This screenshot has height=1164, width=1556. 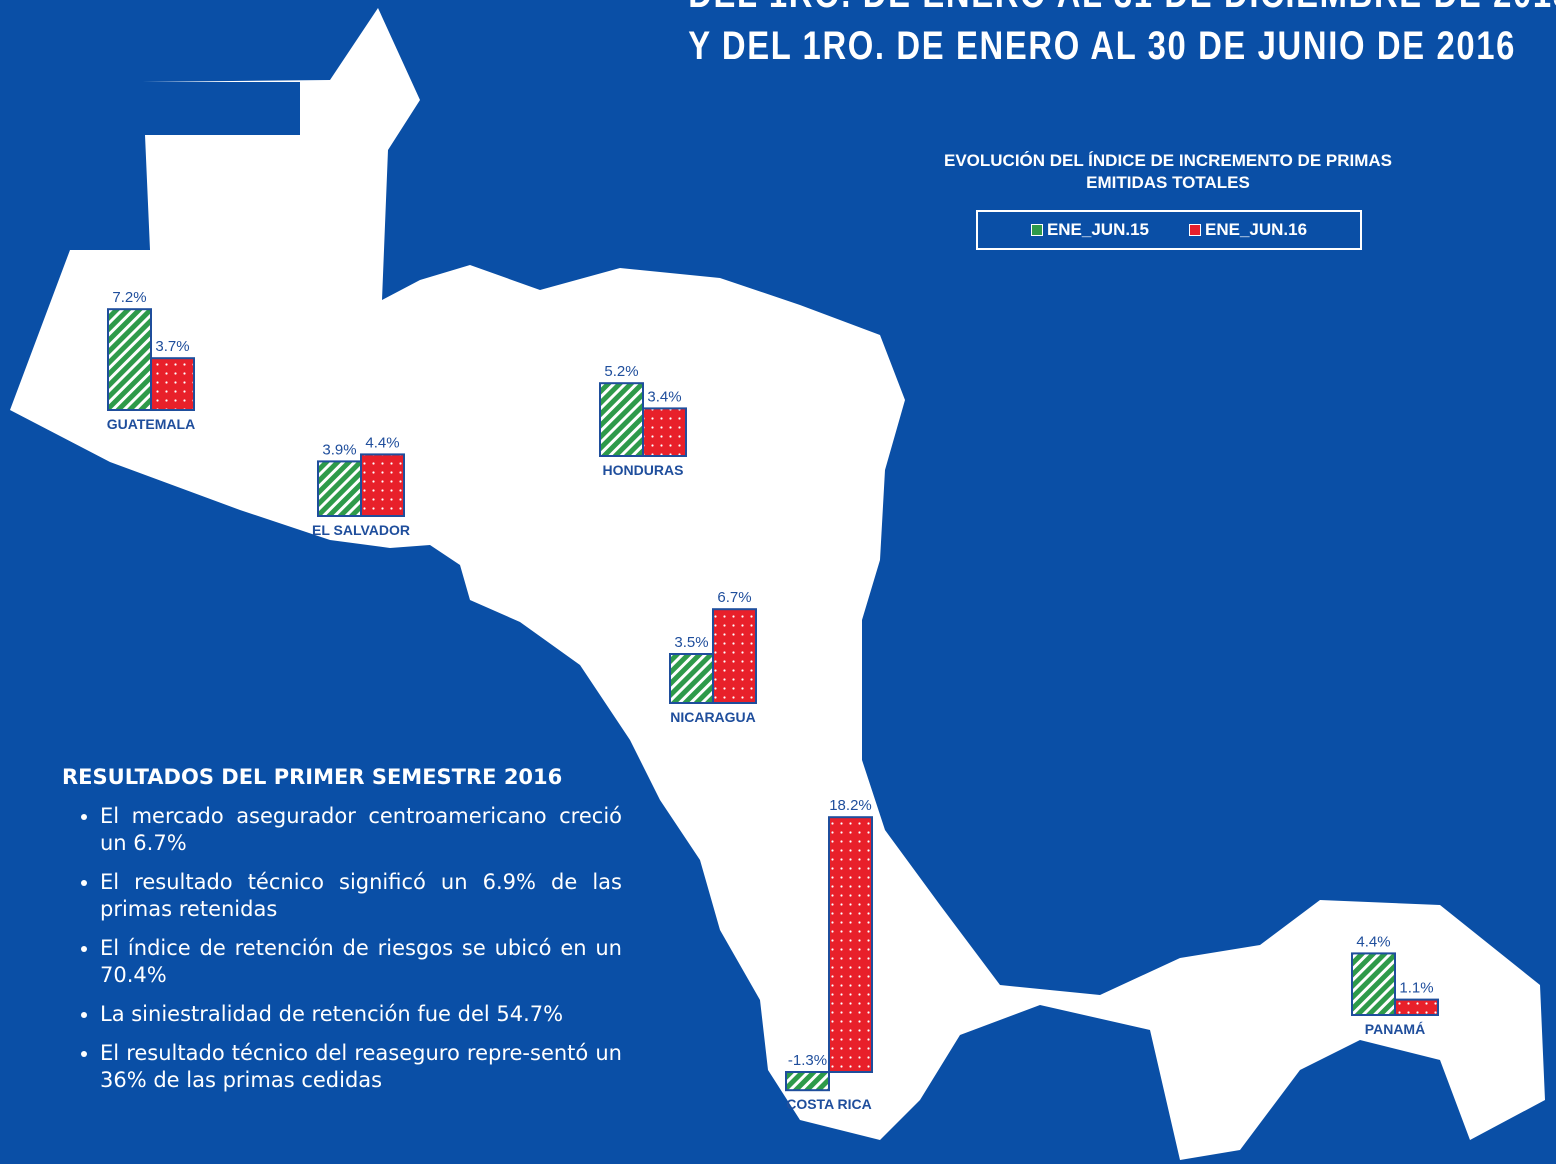 I want to click on notes-heading: RESULTADOS DEL PRIMER SEMESTRE 2016, so click(x=312, y=777).